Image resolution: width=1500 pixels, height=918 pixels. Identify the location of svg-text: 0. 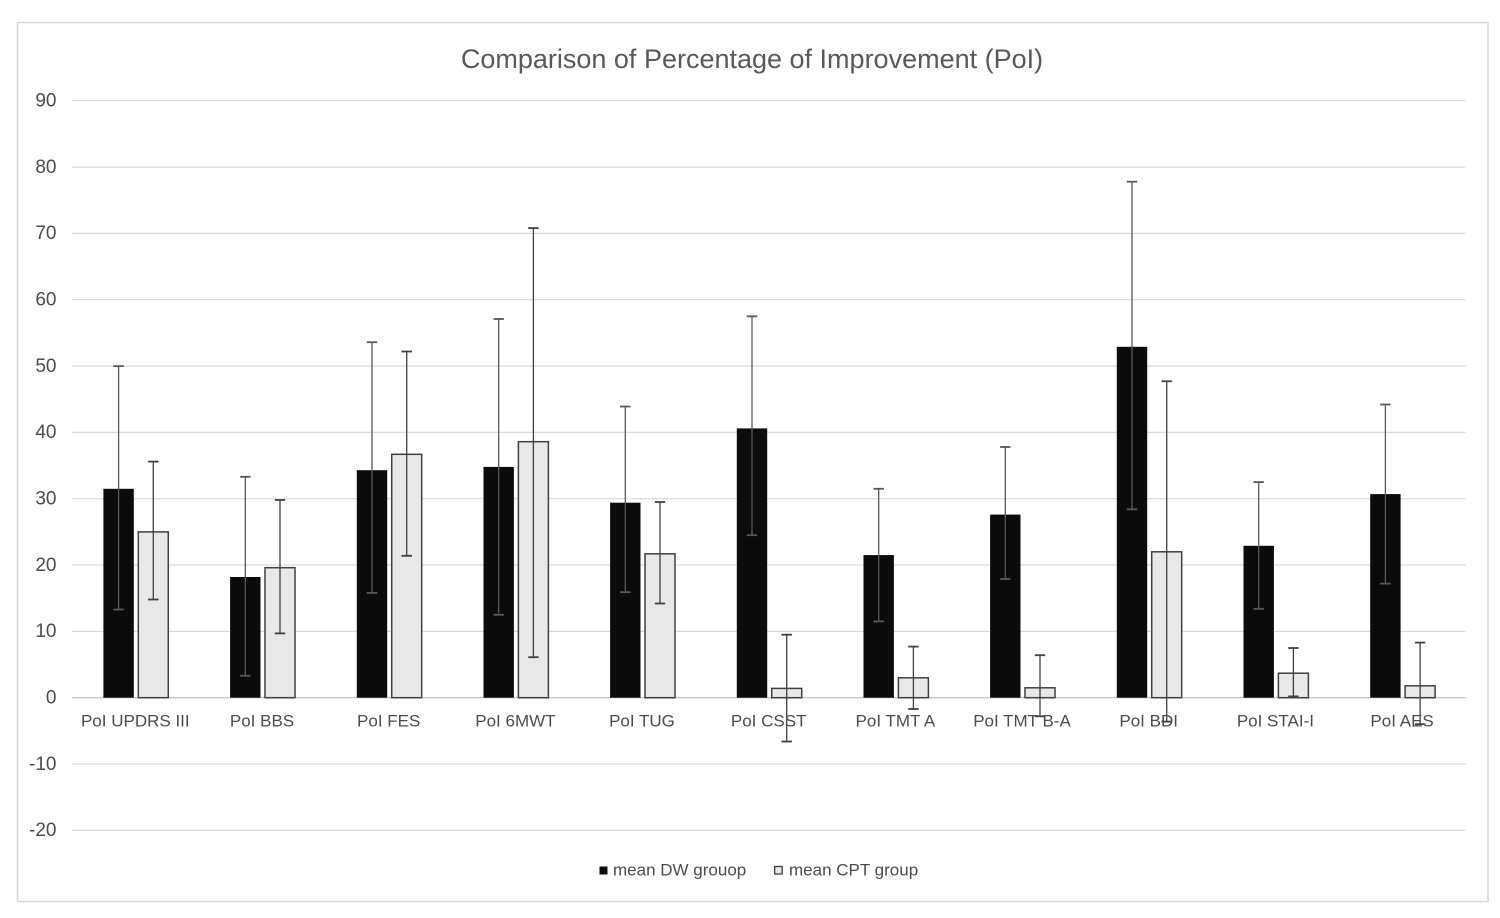
(51, 698).